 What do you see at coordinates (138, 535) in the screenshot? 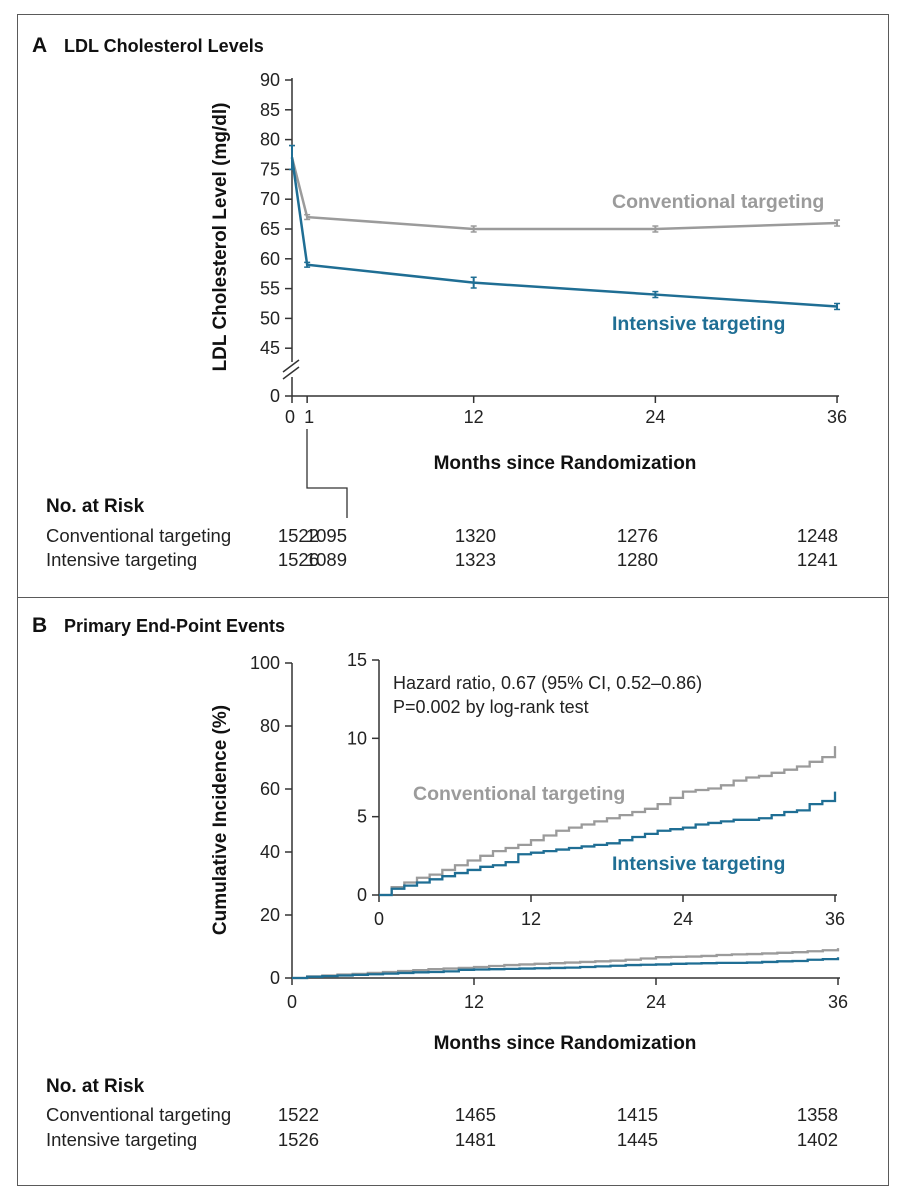
I see `panel-a-risk-row-label: Conventional targeting` at bounding box center [138, 535].